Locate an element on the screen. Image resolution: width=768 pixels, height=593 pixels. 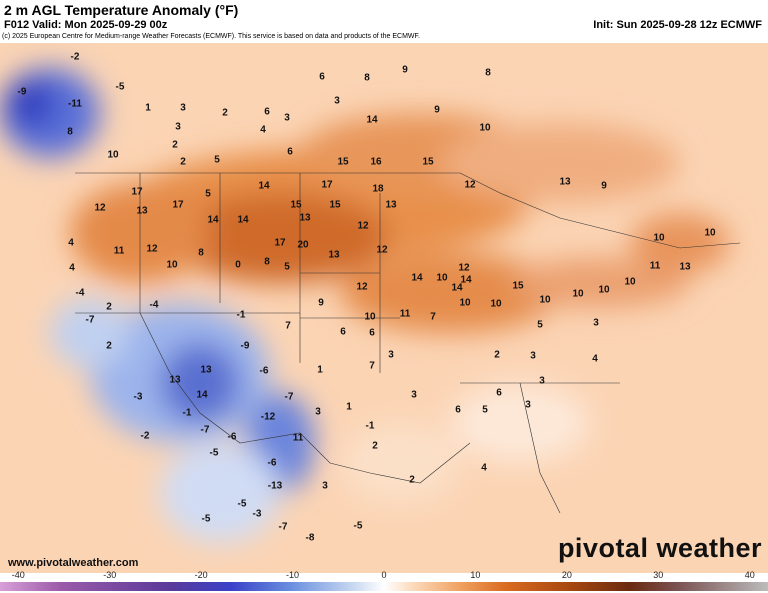
valid-time: F012 Valid: Mon 2025-09-29 00z is located at coordinates (86, 25).